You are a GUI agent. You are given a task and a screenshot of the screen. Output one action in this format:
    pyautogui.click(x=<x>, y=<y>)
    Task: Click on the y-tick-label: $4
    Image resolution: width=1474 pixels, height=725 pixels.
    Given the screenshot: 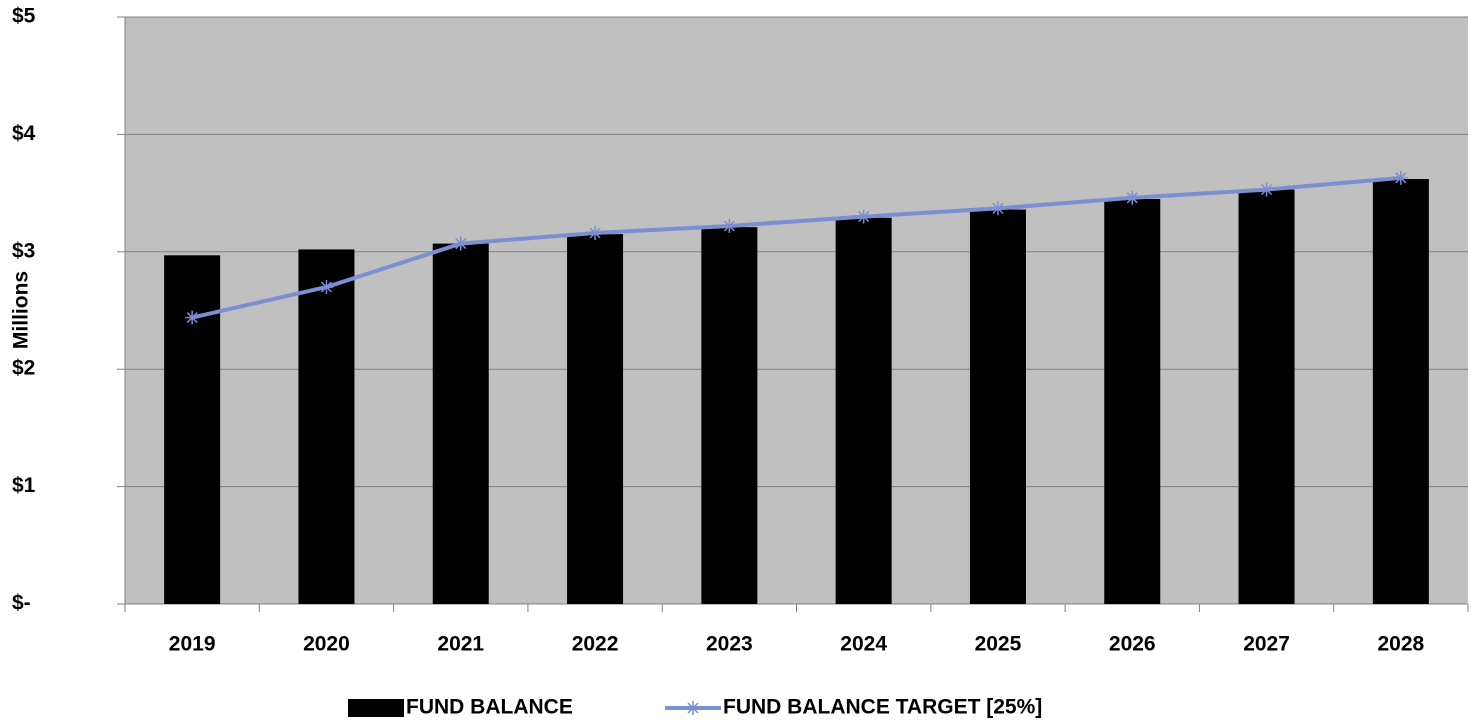 What is the action you would take?
    pyautogui.click(x=24, y=133)
    